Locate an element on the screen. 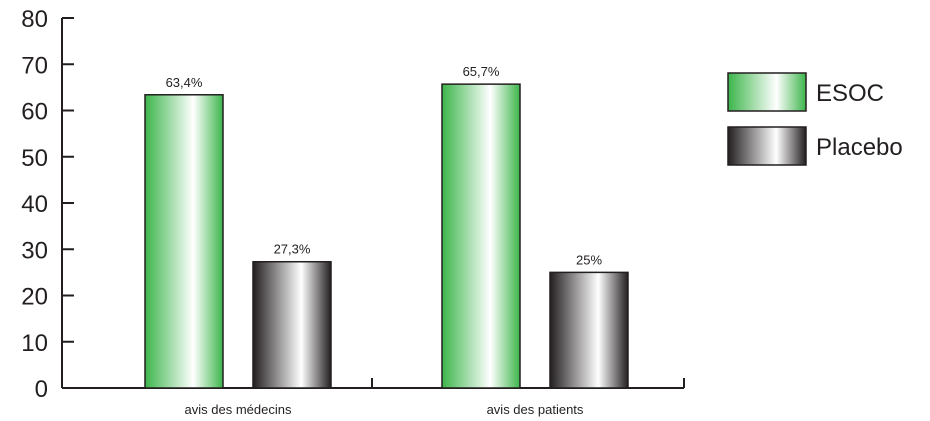 The height and width of the screenshot is (421, 930). legend-swatch-placebo is located at coordinates (767, 146).